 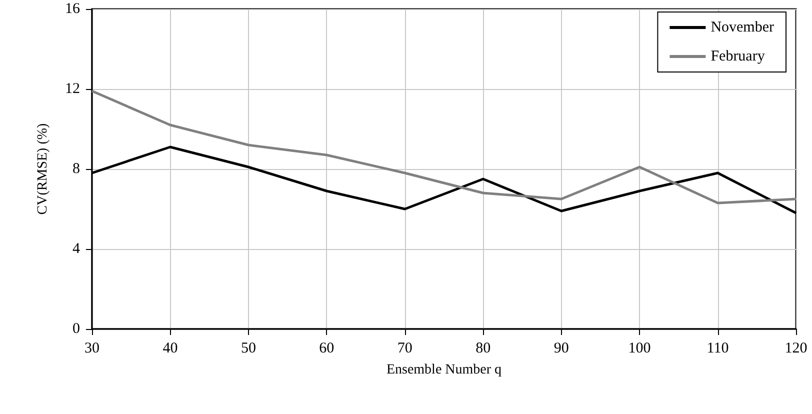 What do you see at coordinates (76, 249) in the screenshot?
I see `y-tick-label: 4` at bounding box center [76, 249].